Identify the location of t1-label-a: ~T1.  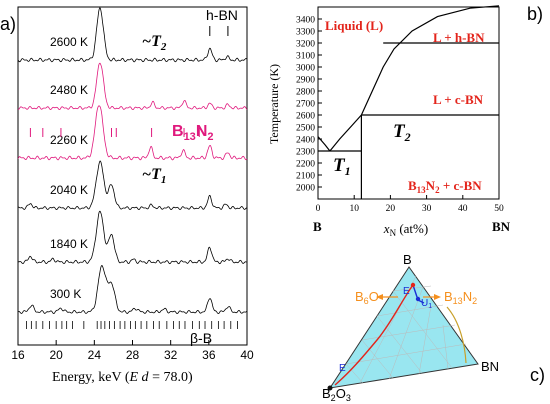
(154, 176).